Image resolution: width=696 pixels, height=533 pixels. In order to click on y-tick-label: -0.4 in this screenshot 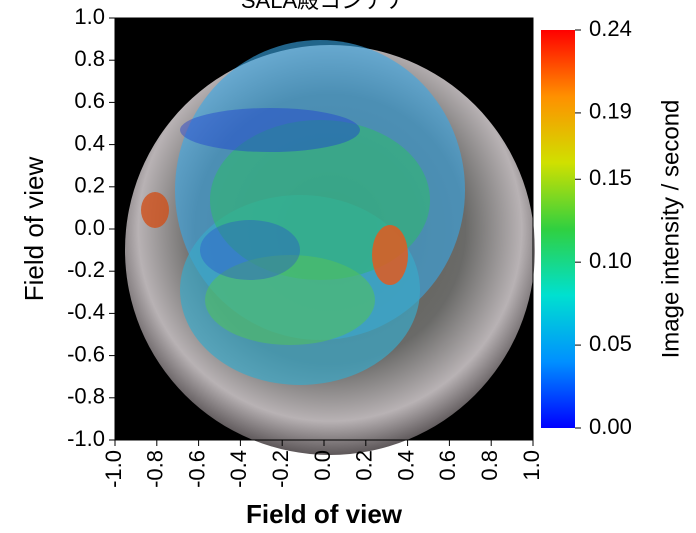, I will do `click(86, 311)`.